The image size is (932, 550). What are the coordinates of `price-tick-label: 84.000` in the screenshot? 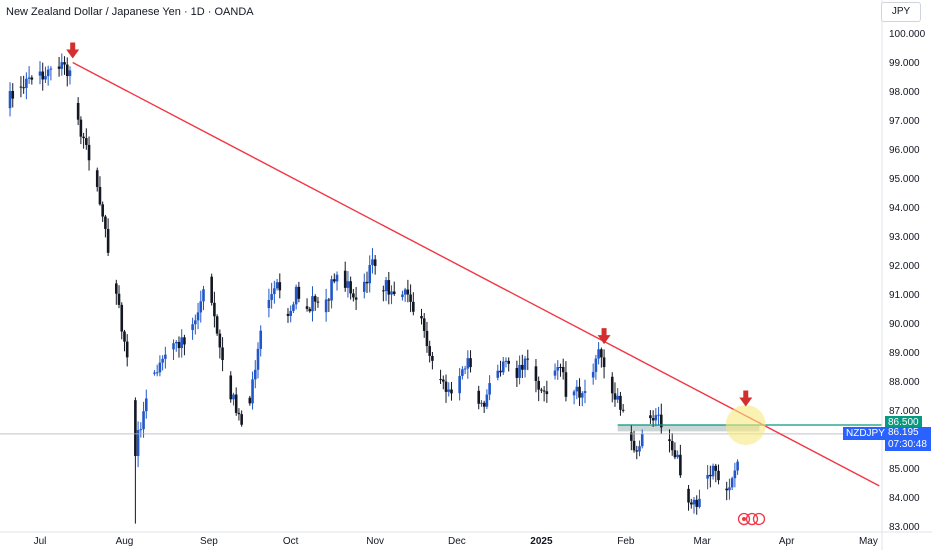 It's located at (904, 498).